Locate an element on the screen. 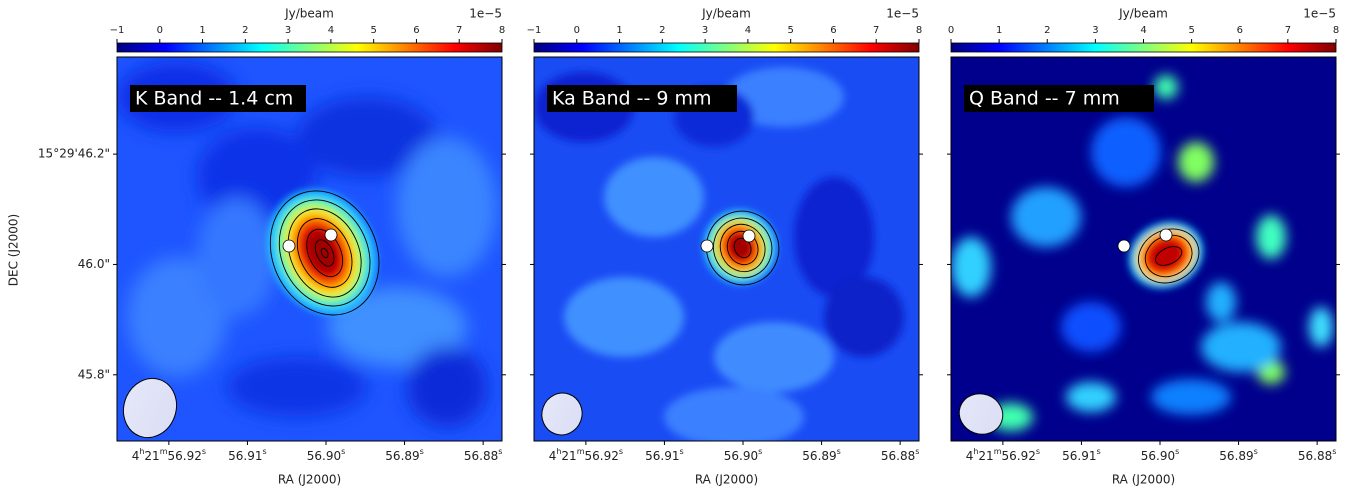  colorbar-tick-label: −1 is located at coordinates (117, 30).